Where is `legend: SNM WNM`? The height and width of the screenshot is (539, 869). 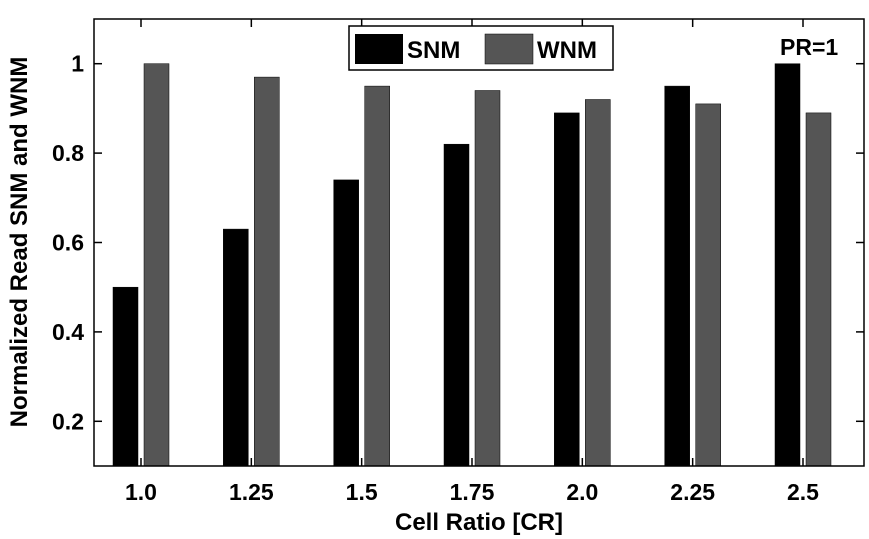
legend: SNM WNM is located at coordinates (481, 48).